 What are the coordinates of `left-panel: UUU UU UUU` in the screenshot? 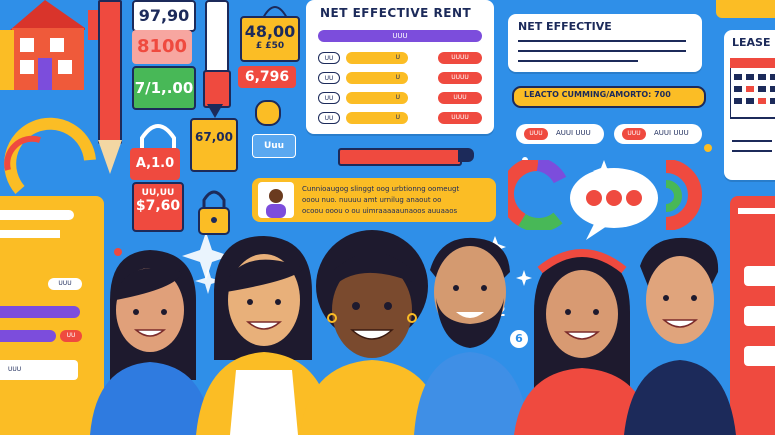 It's located at (52, 315).